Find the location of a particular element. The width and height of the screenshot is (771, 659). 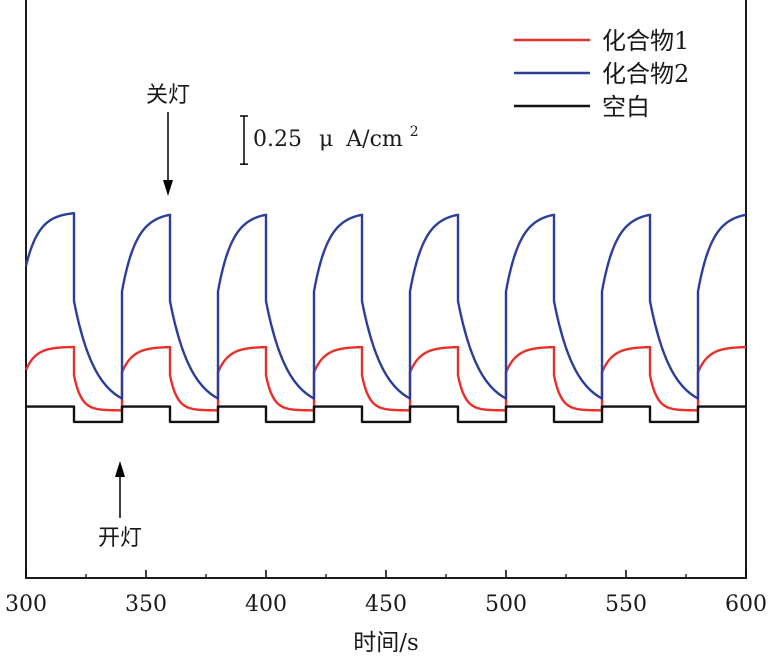

scale-bar-unit-mu: μ is located at coordinates (326, 139).